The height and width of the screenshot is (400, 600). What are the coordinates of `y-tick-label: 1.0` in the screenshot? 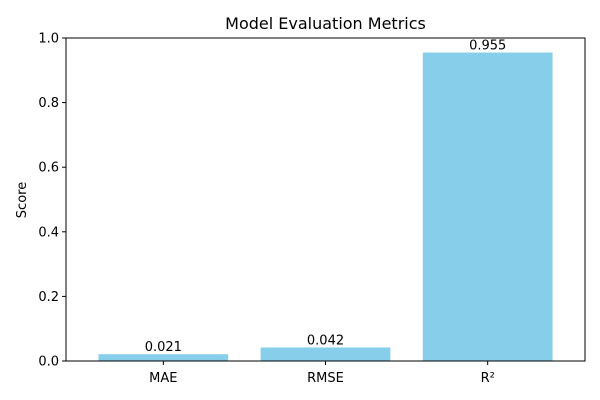 It's located at (48, 39).